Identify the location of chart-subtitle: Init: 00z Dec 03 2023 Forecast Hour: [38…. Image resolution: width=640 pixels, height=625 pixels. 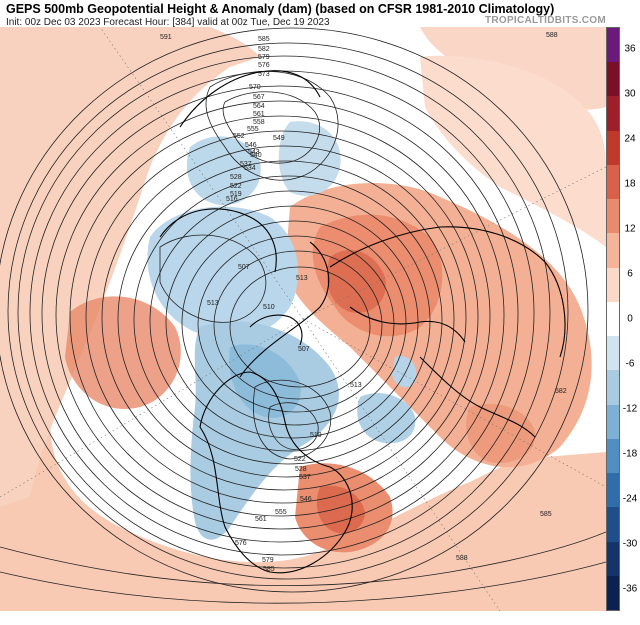
(168, 22).